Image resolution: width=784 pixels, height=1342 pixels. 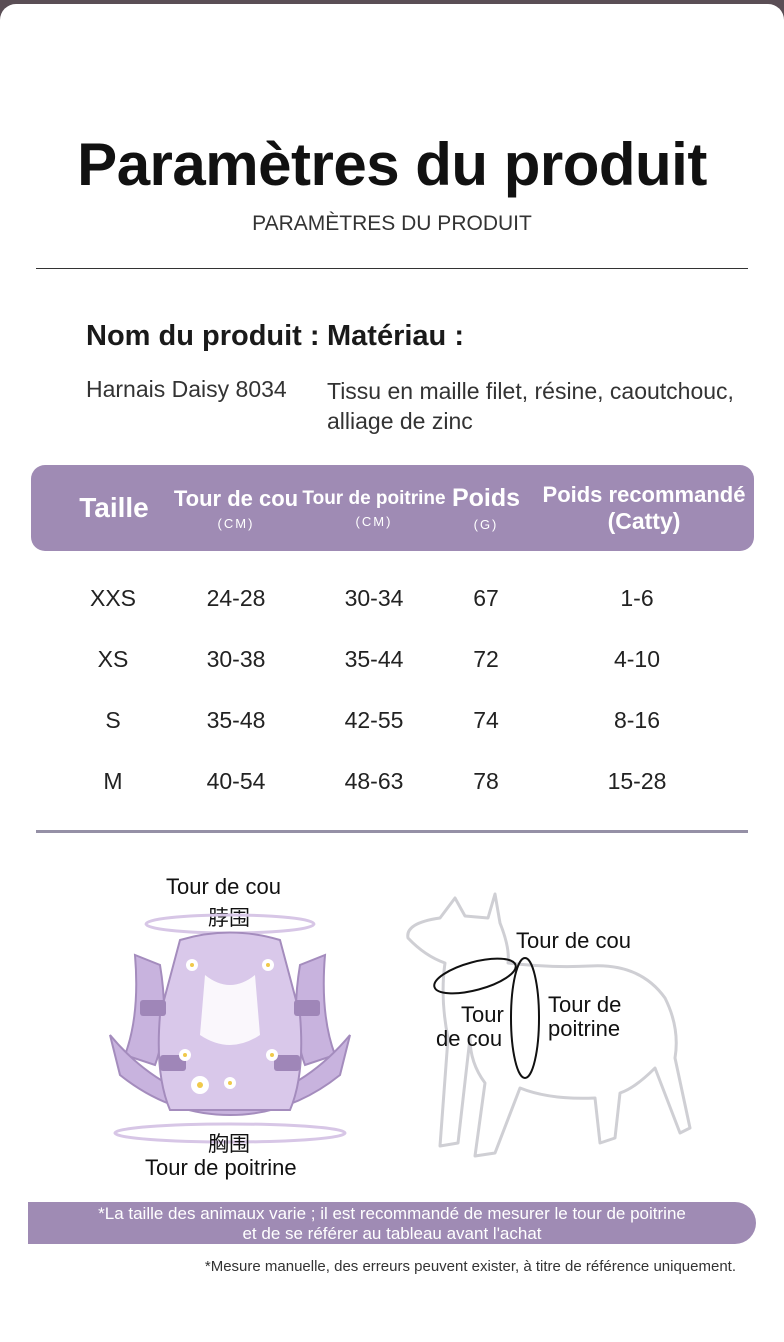 What do you see at coordinates (392, 831) in the screenshot?
I see `middle-divider` at bounding box center [392, 831].